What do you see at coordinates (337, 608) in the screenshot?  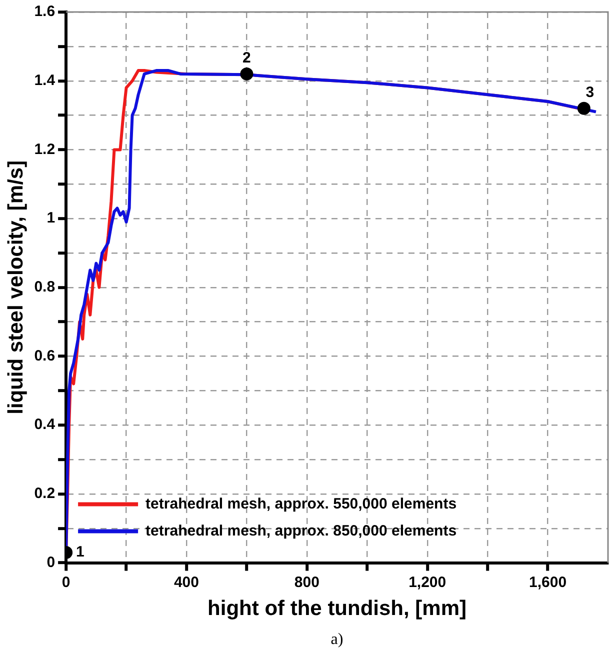 I see `x-axis-title: hight of the tundish, [mm]` at bounding box center [337, 608].